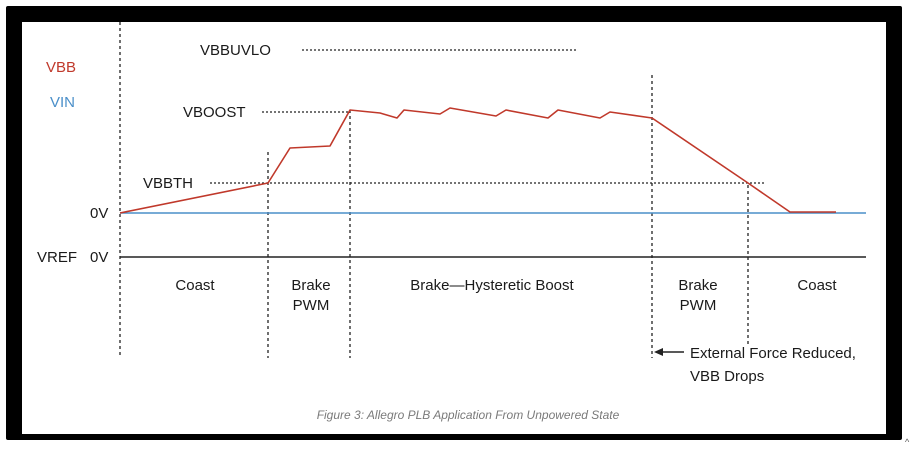 The width and height of the screenshot is (916, 454). I want to click on phase-brake-pwm-2-line2: PWM, so click(698, 305).